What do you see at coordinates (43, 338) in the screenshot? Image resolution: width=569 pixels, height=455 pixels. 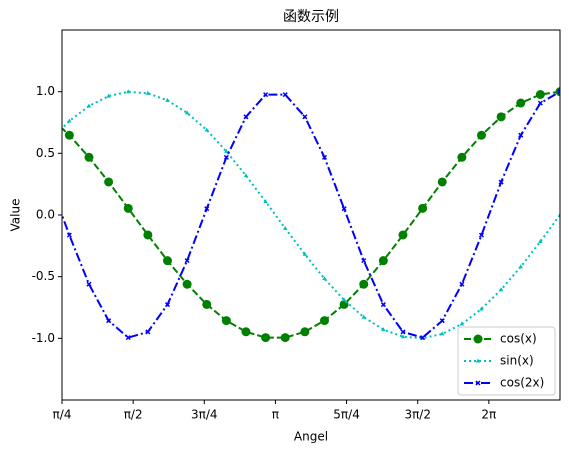 I see `y-tick-label: -1.0` at bounding box center [43, 338].